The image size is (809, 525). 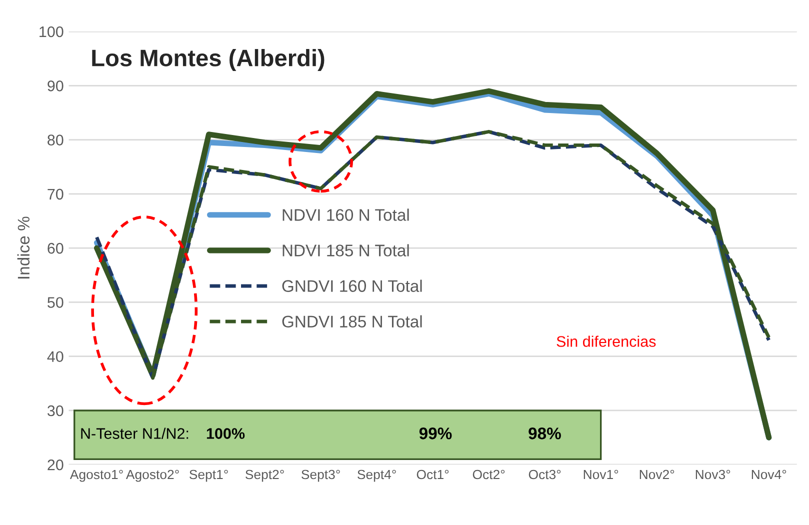 What do you see at coordinates (134, 433) in the screenshot?
I see `annotation: N-Tester N1/N2:` at bounding box center [134, 433].